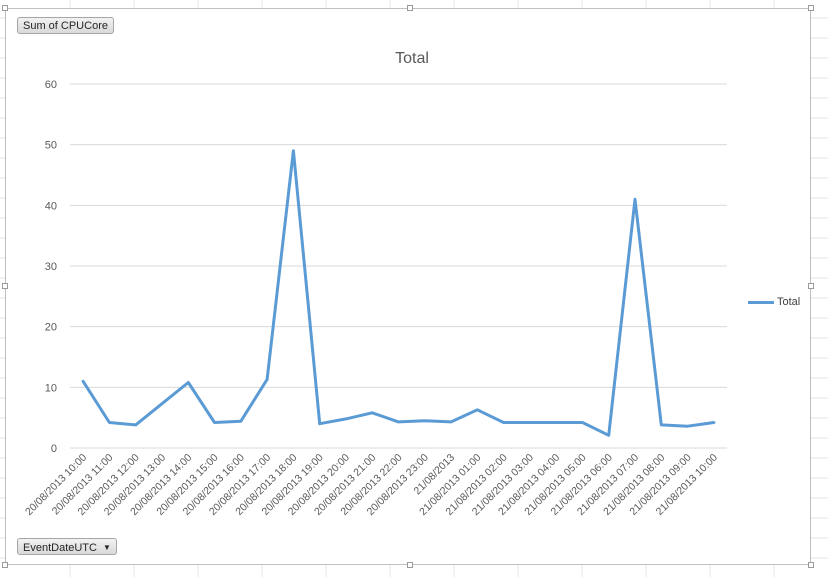 The image size is (828, 577). I want to click on value-field-button: Sum of CPUCore, so click(65, 25).